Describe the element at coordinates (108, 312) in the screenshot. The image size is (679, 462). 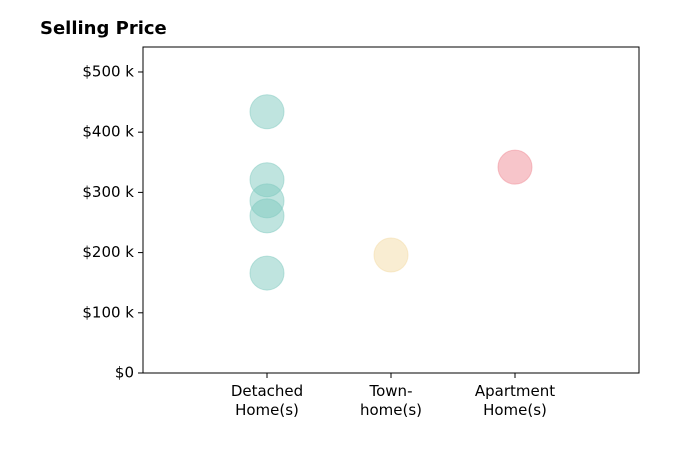
I see `y-tick-label: $100 k` at that location.